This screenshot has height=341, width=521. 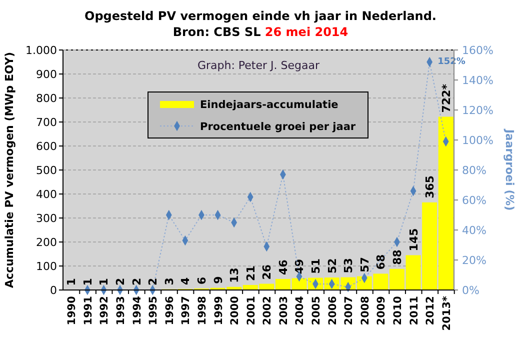 I want to click on x-tick-label: 1995, so click(x=154, y=311).